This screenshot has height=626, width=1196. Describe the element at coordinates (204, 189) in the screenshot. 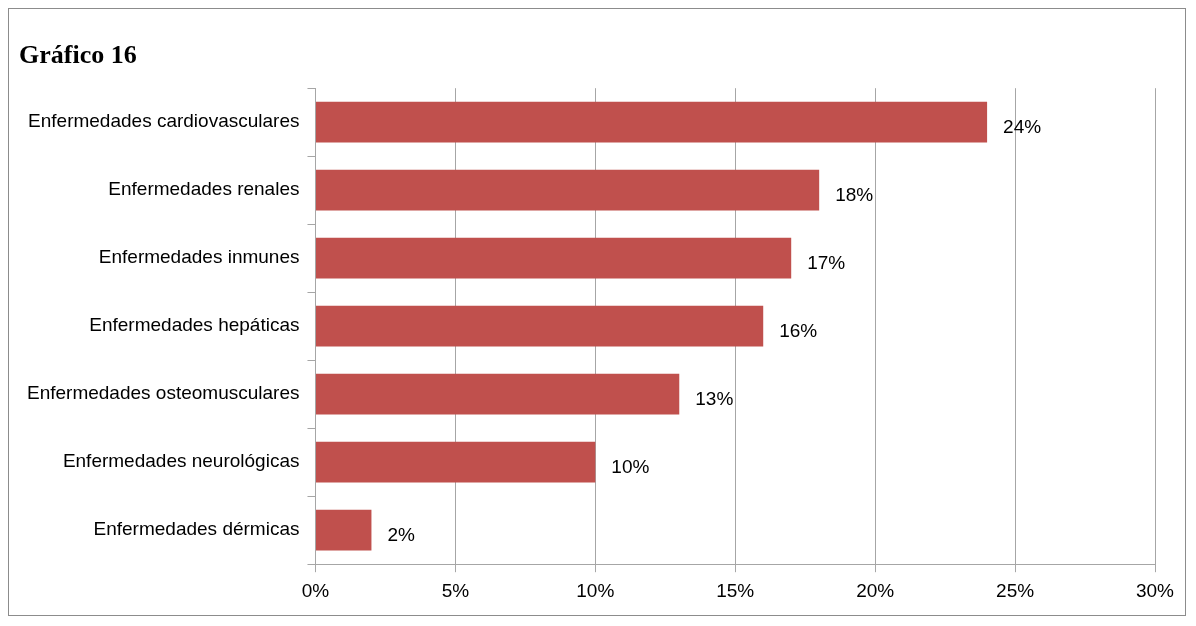

I see `y-tick-label: Enfermedades renales` at that location.